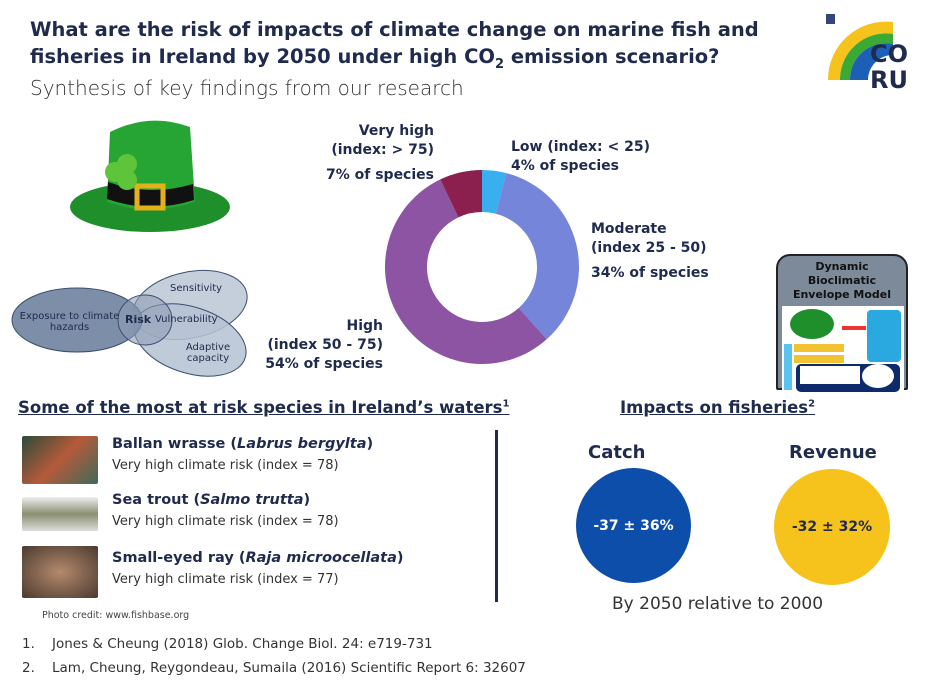  What do you see at coordinates (633, 525) in the screenshot?
I see `catch-circle: -37 ± 36%` at bounding box center [633, 525].